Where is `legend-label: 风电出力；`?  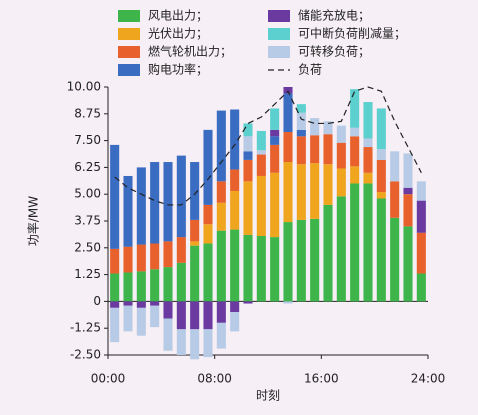 legend-label: 风电出力； is located at coordinates (178, 16).